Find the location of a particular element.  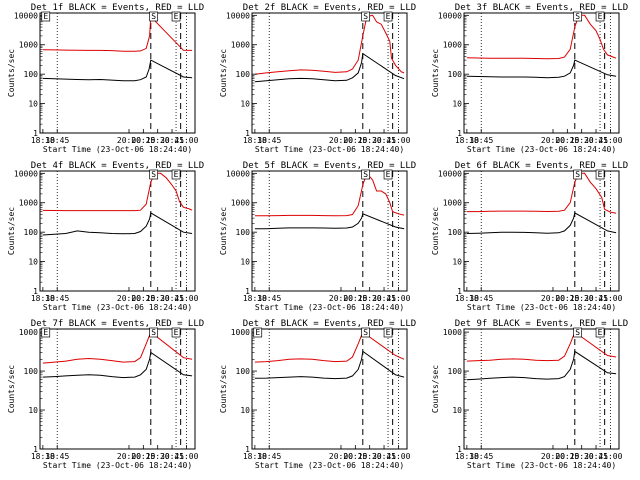

chart-title: Det 2f BLACK = Events, RED = LLD is located at coordinates (329, 8).